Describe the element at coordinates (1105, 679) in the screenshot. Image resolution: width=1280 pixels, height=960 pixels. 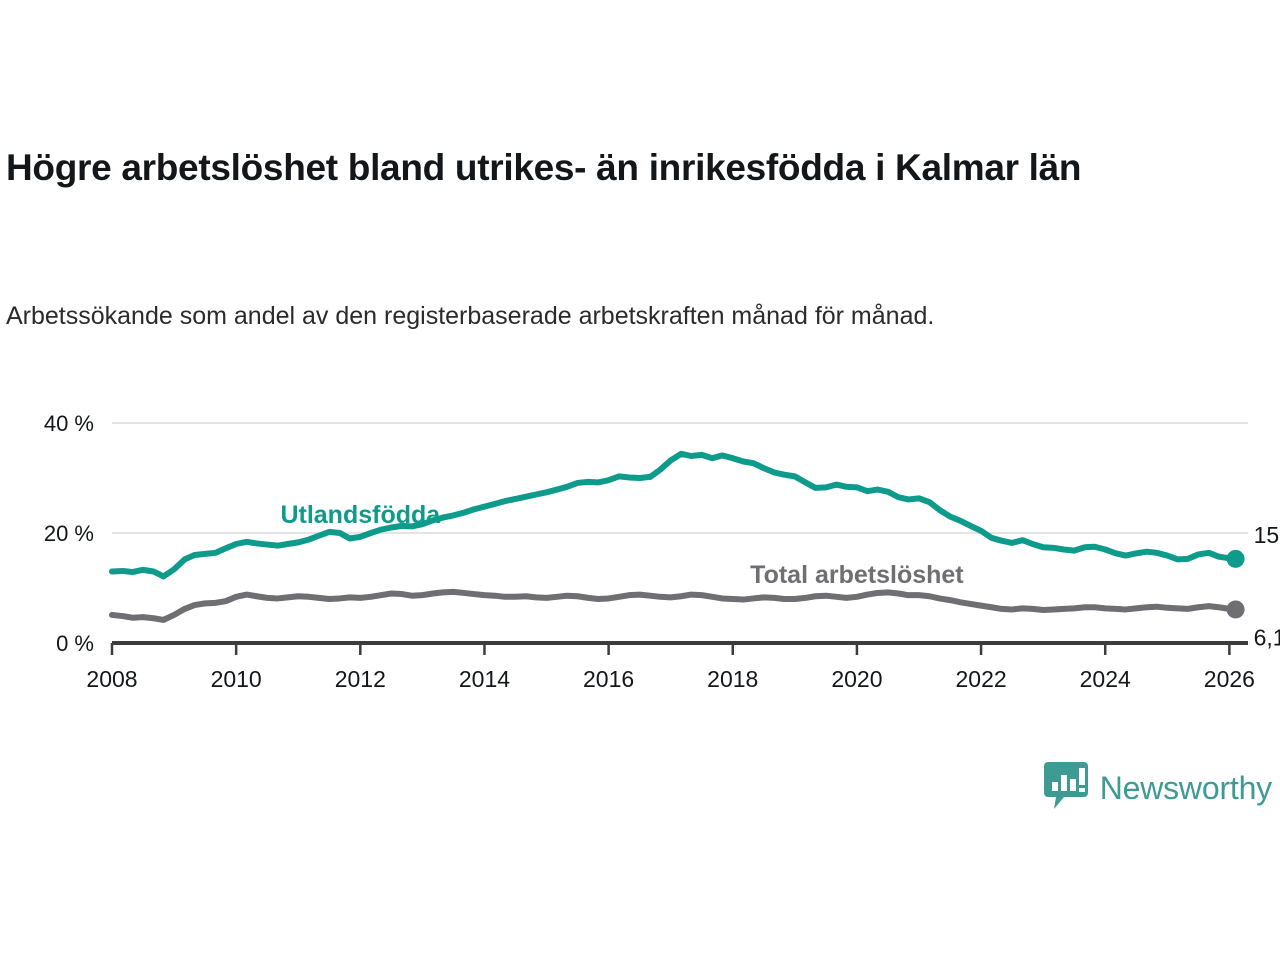
I see `x-axis-tick-label: 2024` at that location.